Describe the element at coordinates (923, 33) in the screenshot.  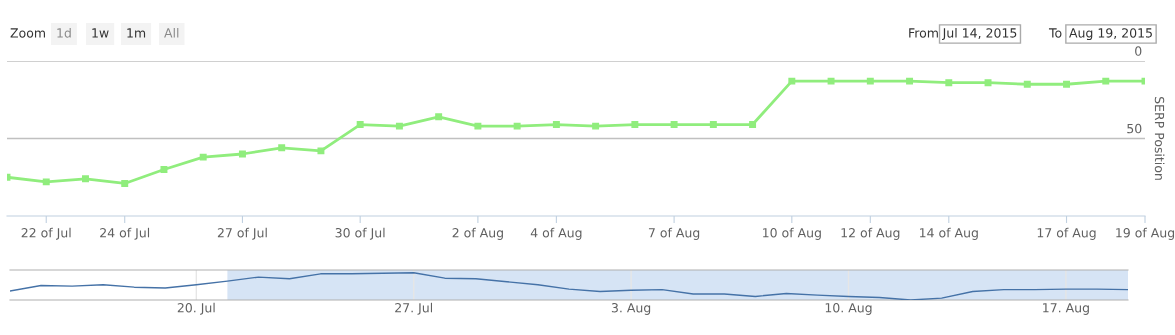
I see `text: From` at that location.